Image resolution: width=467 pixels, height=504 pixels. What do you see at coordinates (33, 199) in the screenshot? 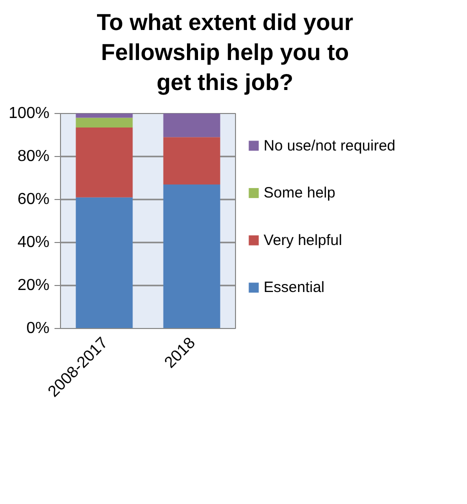
I see `y-tick-label: 60%` at bounding box center [33, 199].